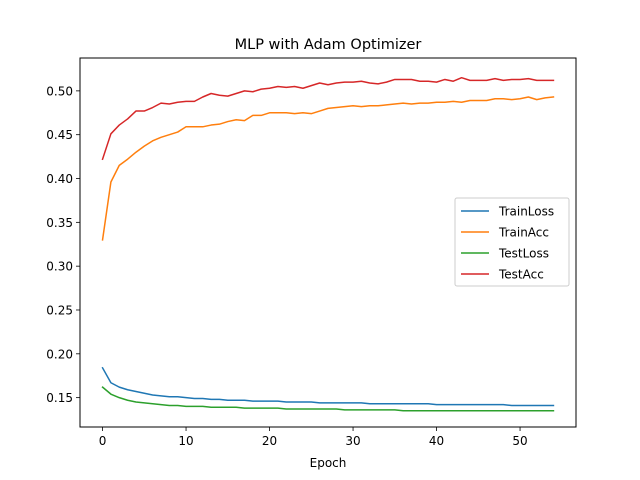  What do you see at coordinates (103, 441) in the screenshot?
I see `x-tick-label: 0` at bounding box center [103, 441].